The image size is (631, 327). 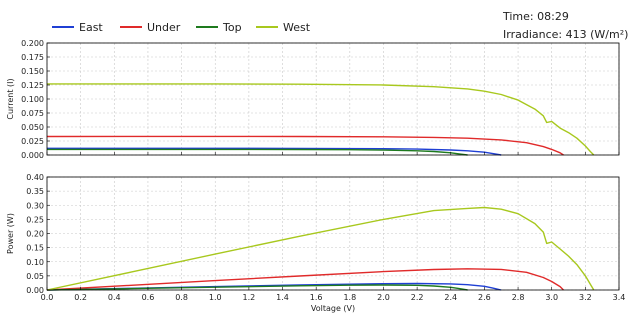 I want to click on y-tick-label: 0.40, so click(x=35, y=177).